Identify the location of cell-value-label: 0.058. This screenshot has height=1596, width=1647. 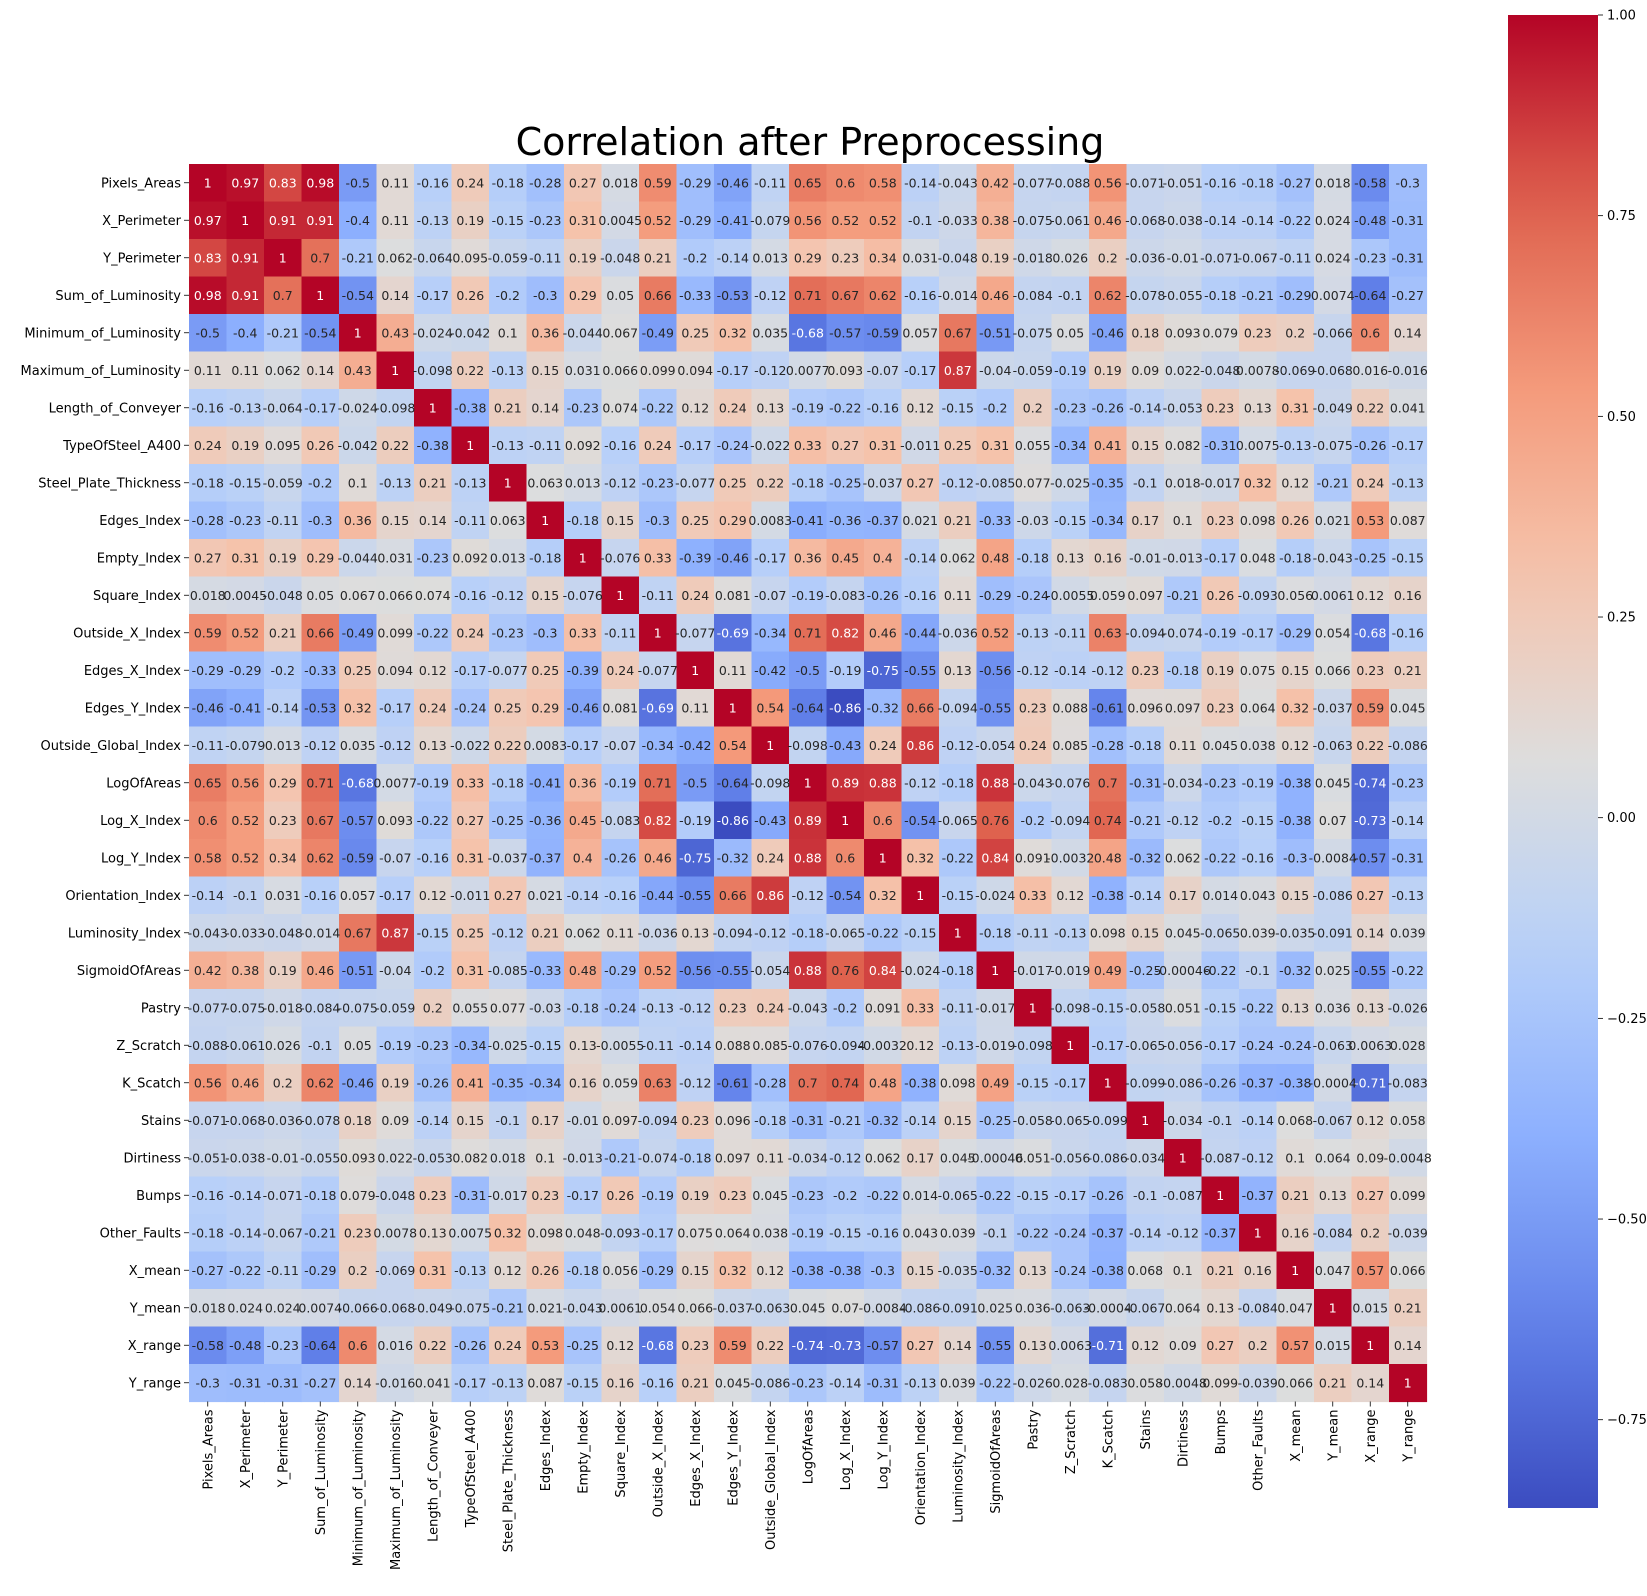
(1145, 1382).